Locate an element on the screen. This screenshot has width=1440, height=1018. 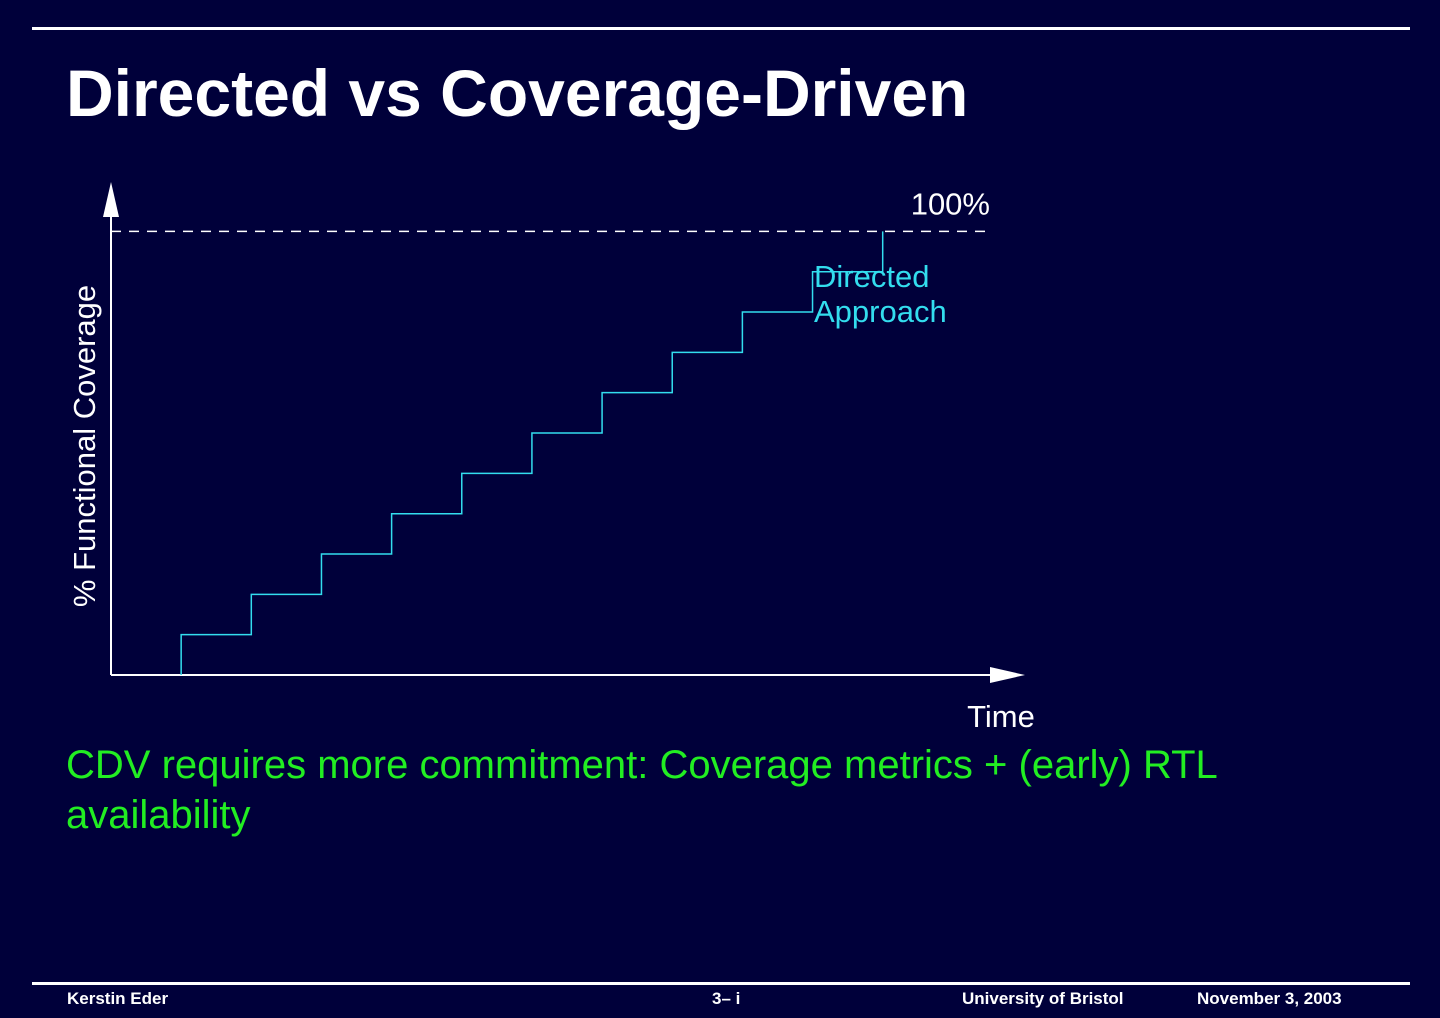
series-label-directed-approach: Directed Approach is located at coordinates (880, 294).